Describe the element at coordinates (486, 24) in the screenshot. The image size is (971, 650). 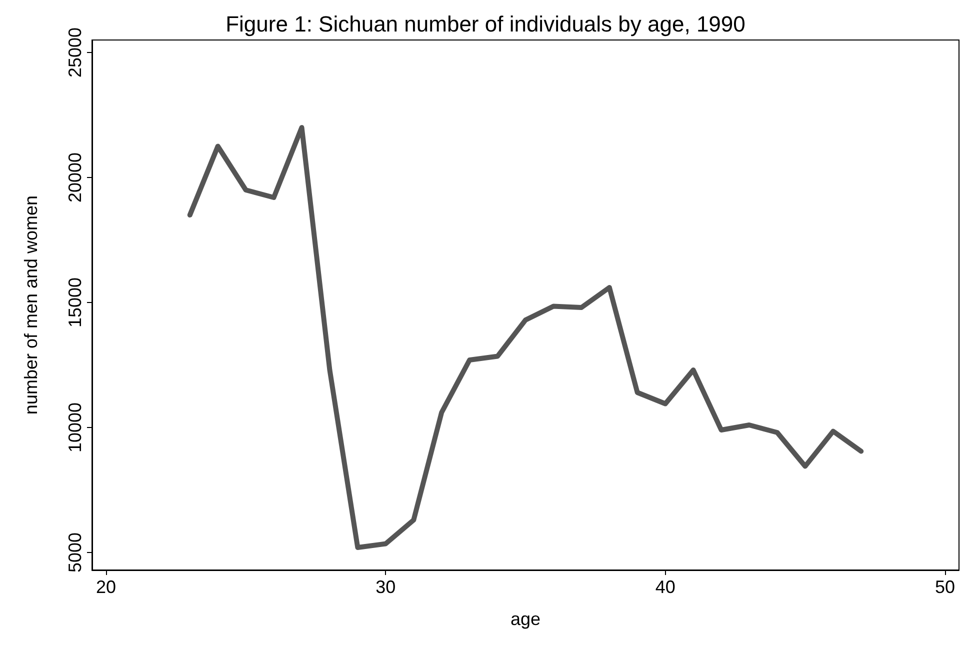
I see `chart-title: Figure 1: Sichuan number of individuals by age, 1990` at that location.